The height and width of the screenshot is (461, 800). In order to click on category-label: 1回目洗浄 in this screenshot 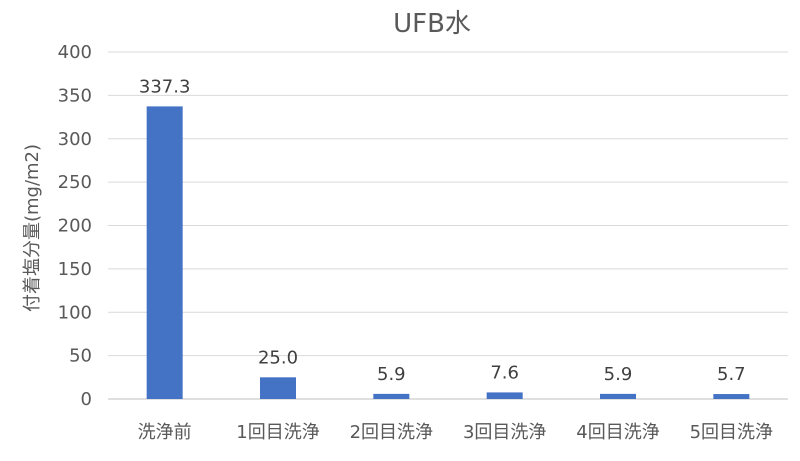, I will do `click(277, 432)`.